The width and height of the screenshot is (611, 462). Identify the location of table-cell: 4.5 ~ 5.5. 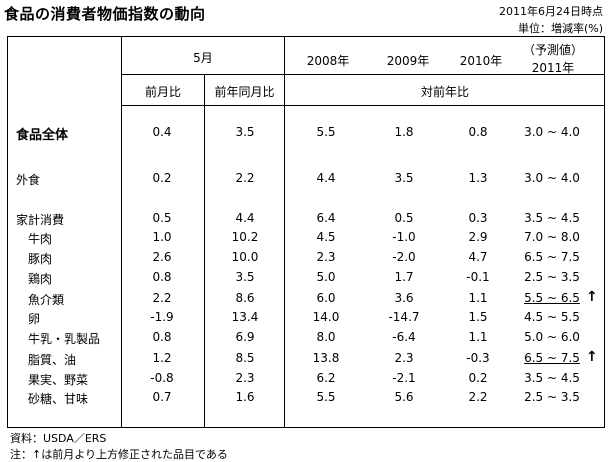
(552, 317).